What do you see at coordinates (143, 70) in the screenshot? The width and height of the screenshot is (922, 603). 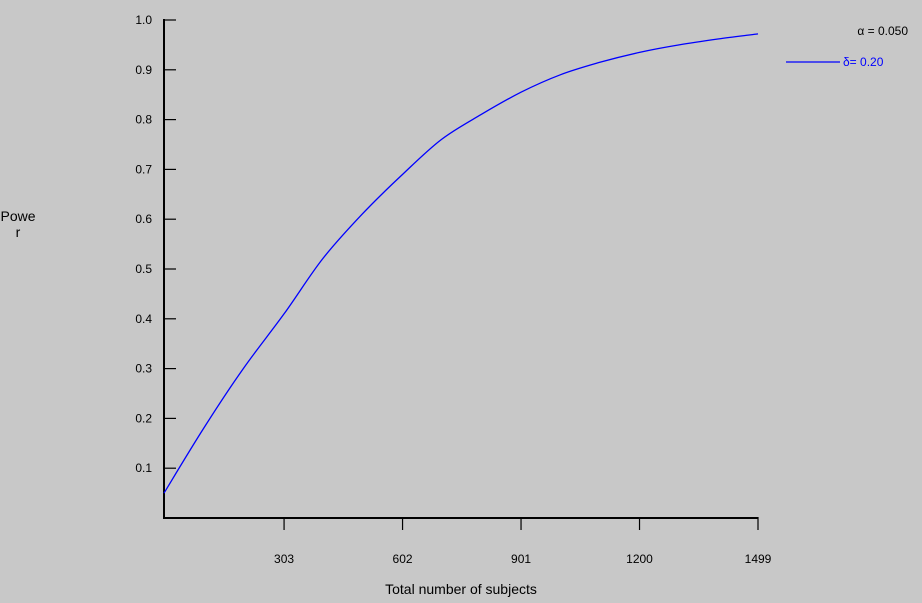 I see `y-tick-label: 0.9` at bounding box center [143, 70].